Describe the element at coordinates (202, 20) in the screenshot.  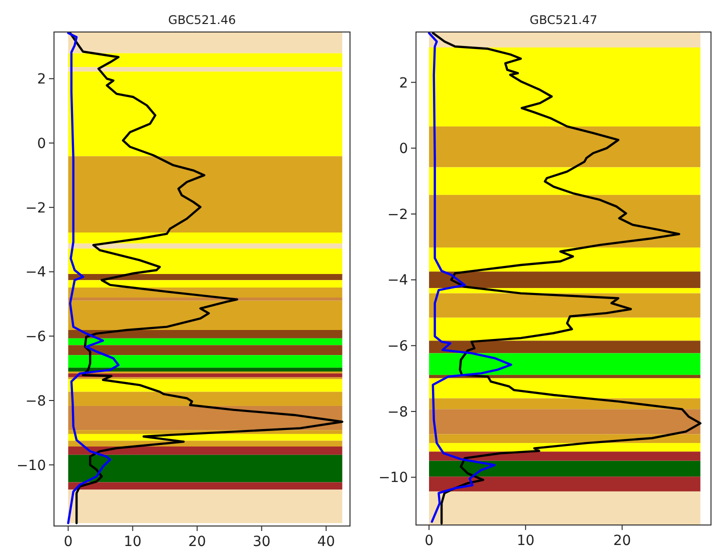
I see `chart-title: GBC521.46` at that location.